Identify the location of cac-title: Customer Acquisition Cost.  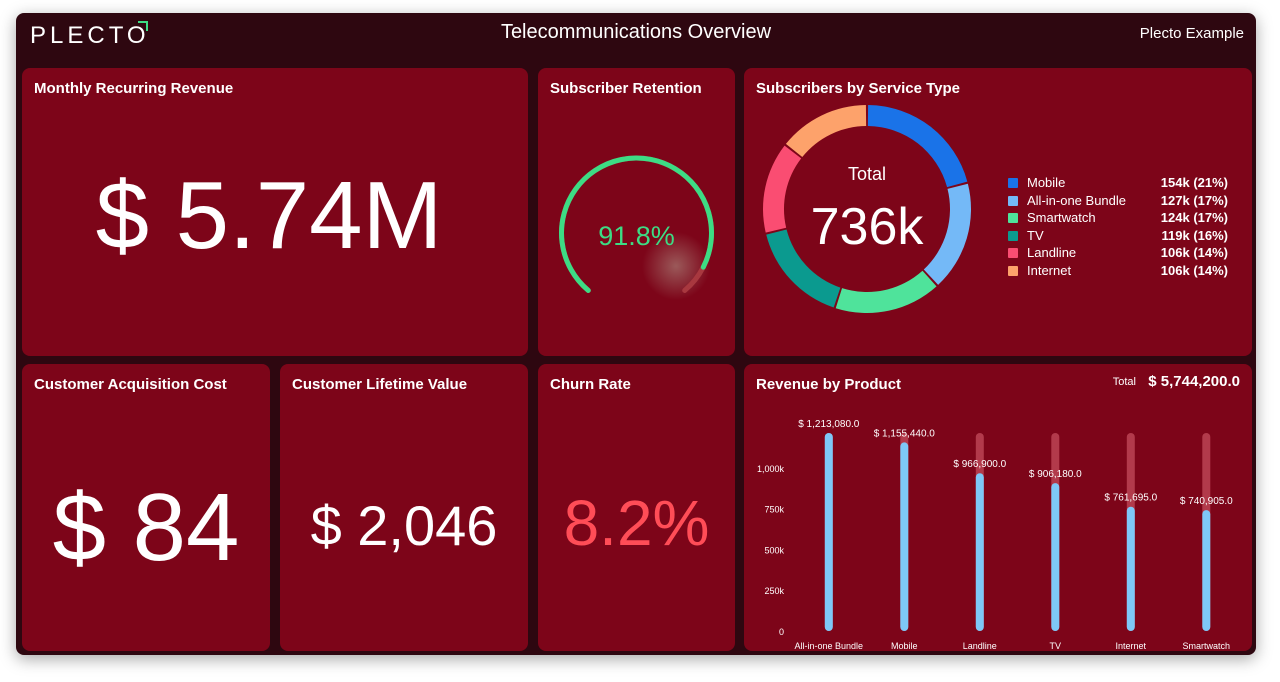
(130, 384).